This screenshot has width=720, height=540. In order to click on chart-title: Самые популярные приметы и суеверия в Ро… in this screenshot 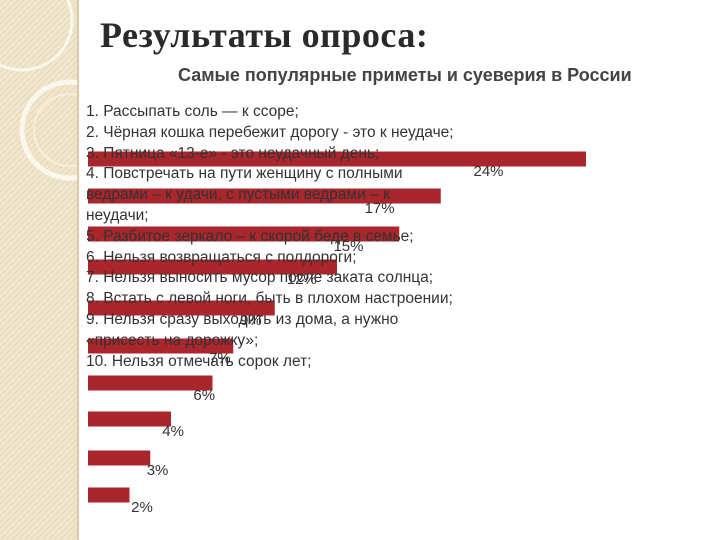, I will do `click(405, 75)`.